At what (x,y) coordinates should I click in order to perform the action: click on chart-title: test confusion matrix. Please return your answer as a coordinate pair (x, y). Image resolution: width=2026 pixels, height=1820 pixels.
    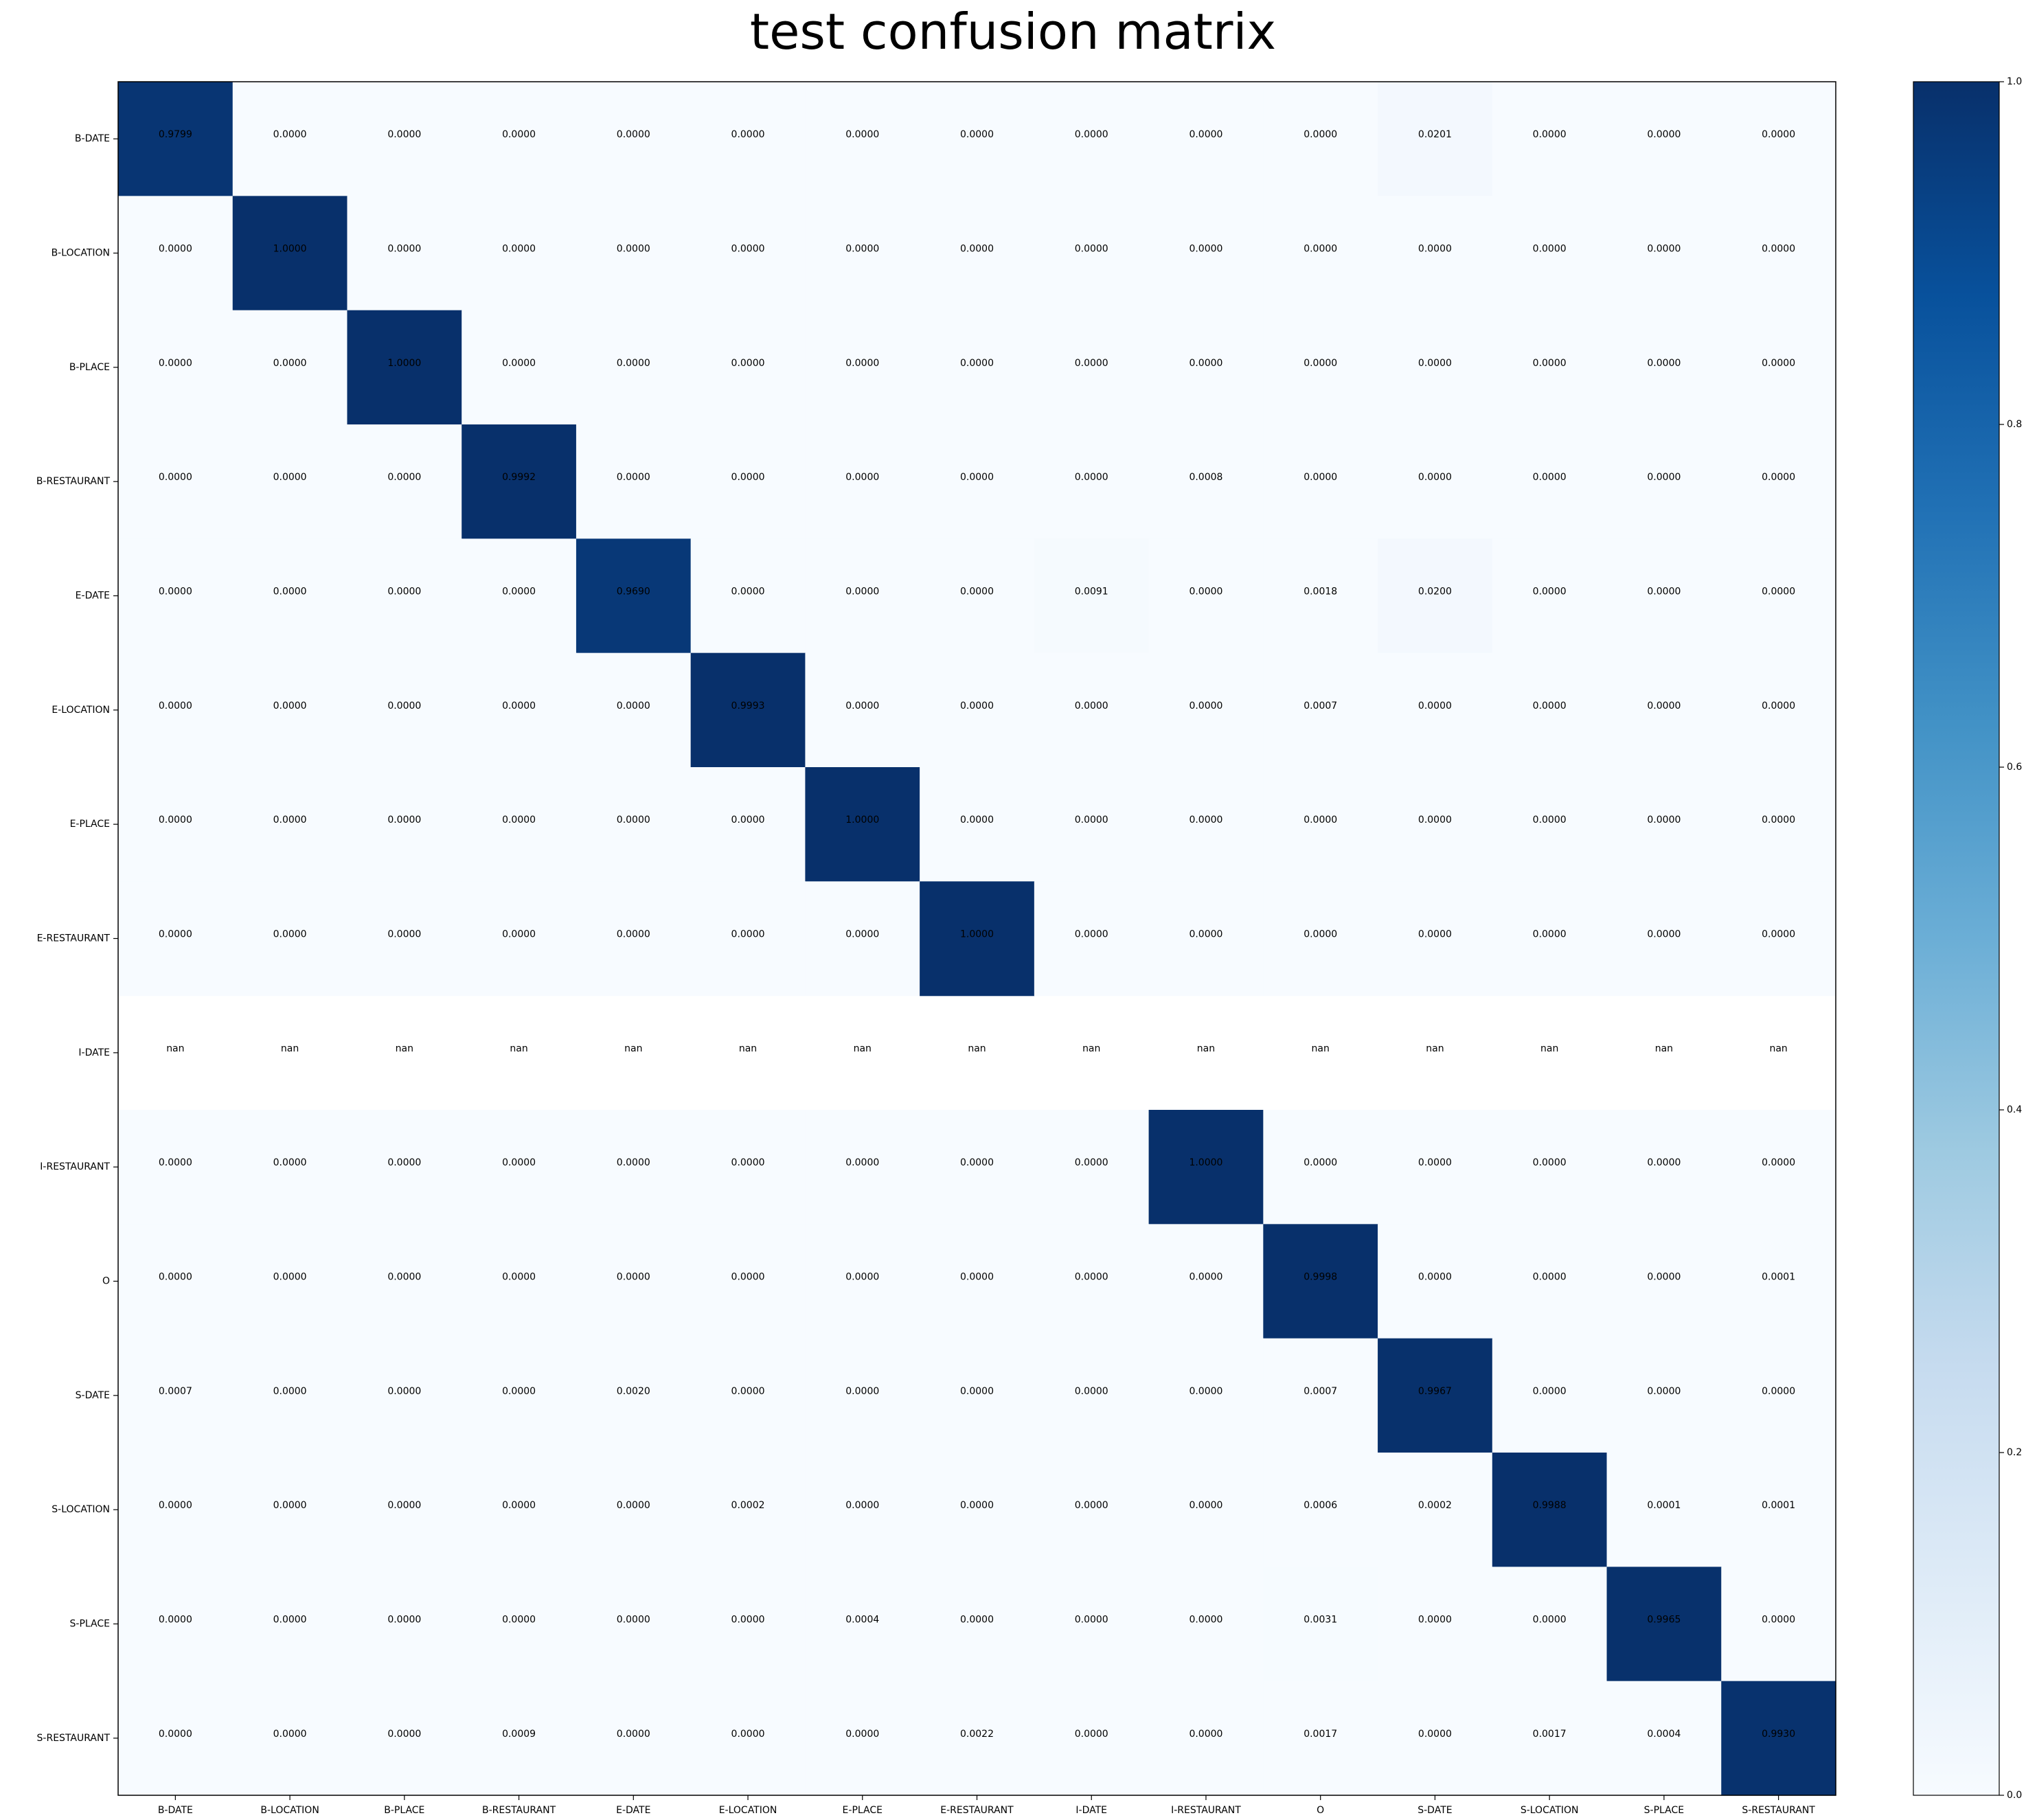
    Looking at the image, I should click on (1013, 31).